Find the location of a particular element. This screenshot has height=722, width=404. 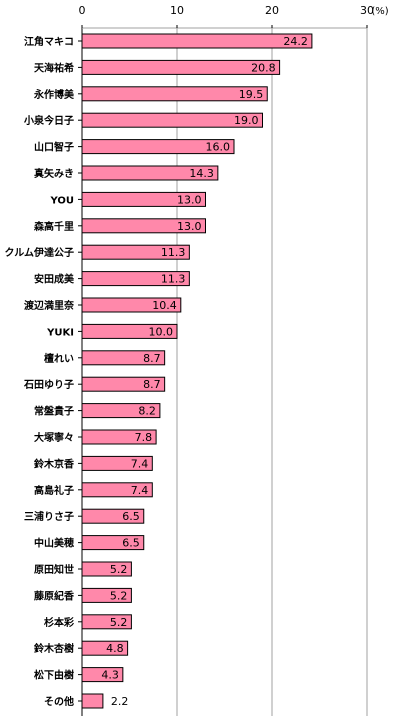

category-label: 小泉今日子 is located at coordinates (48, 120).